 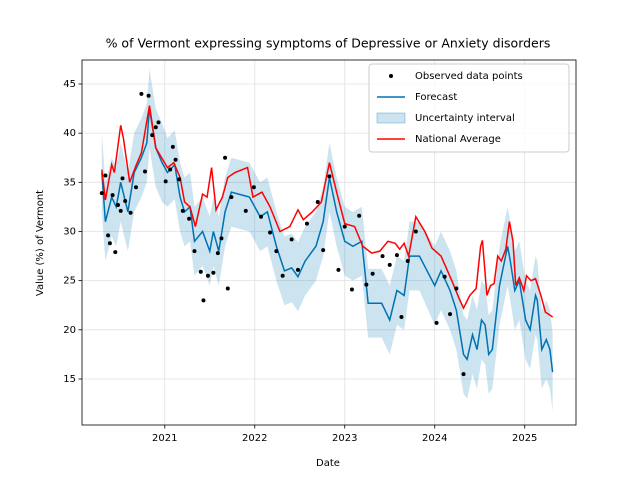 I want to click on x-tick-label: 2024, so click(x=434, y=438).